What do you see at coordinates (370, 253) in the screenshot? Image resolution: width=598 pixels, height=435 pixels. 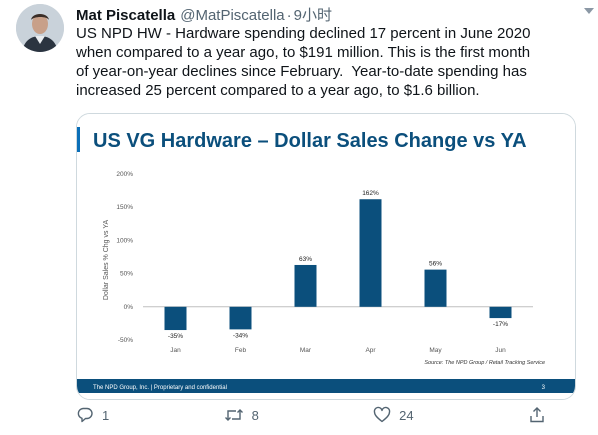 I see `bar-apr` at bounding box center [370, 253].